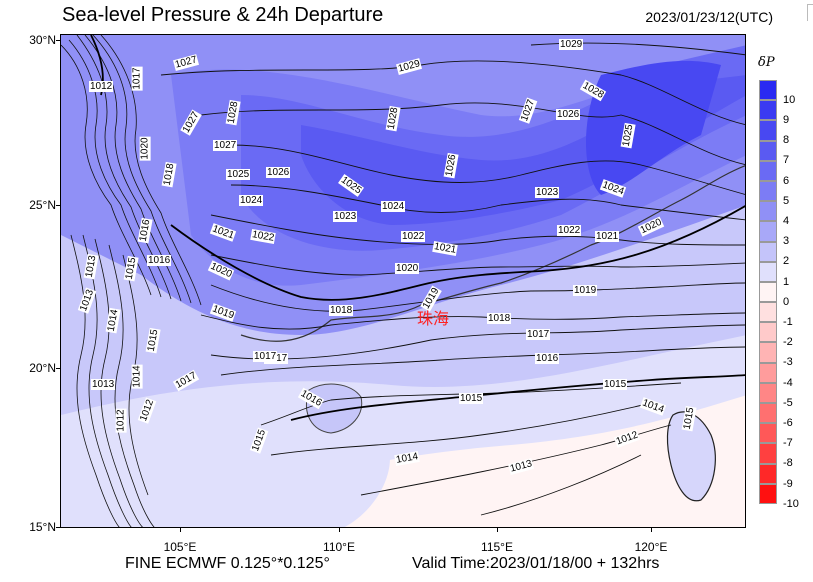 This screenshot has height=582, width=813. Describe the element at coordinates (788, 382) in the screenshot. I see `legend-label: -4` at that location.